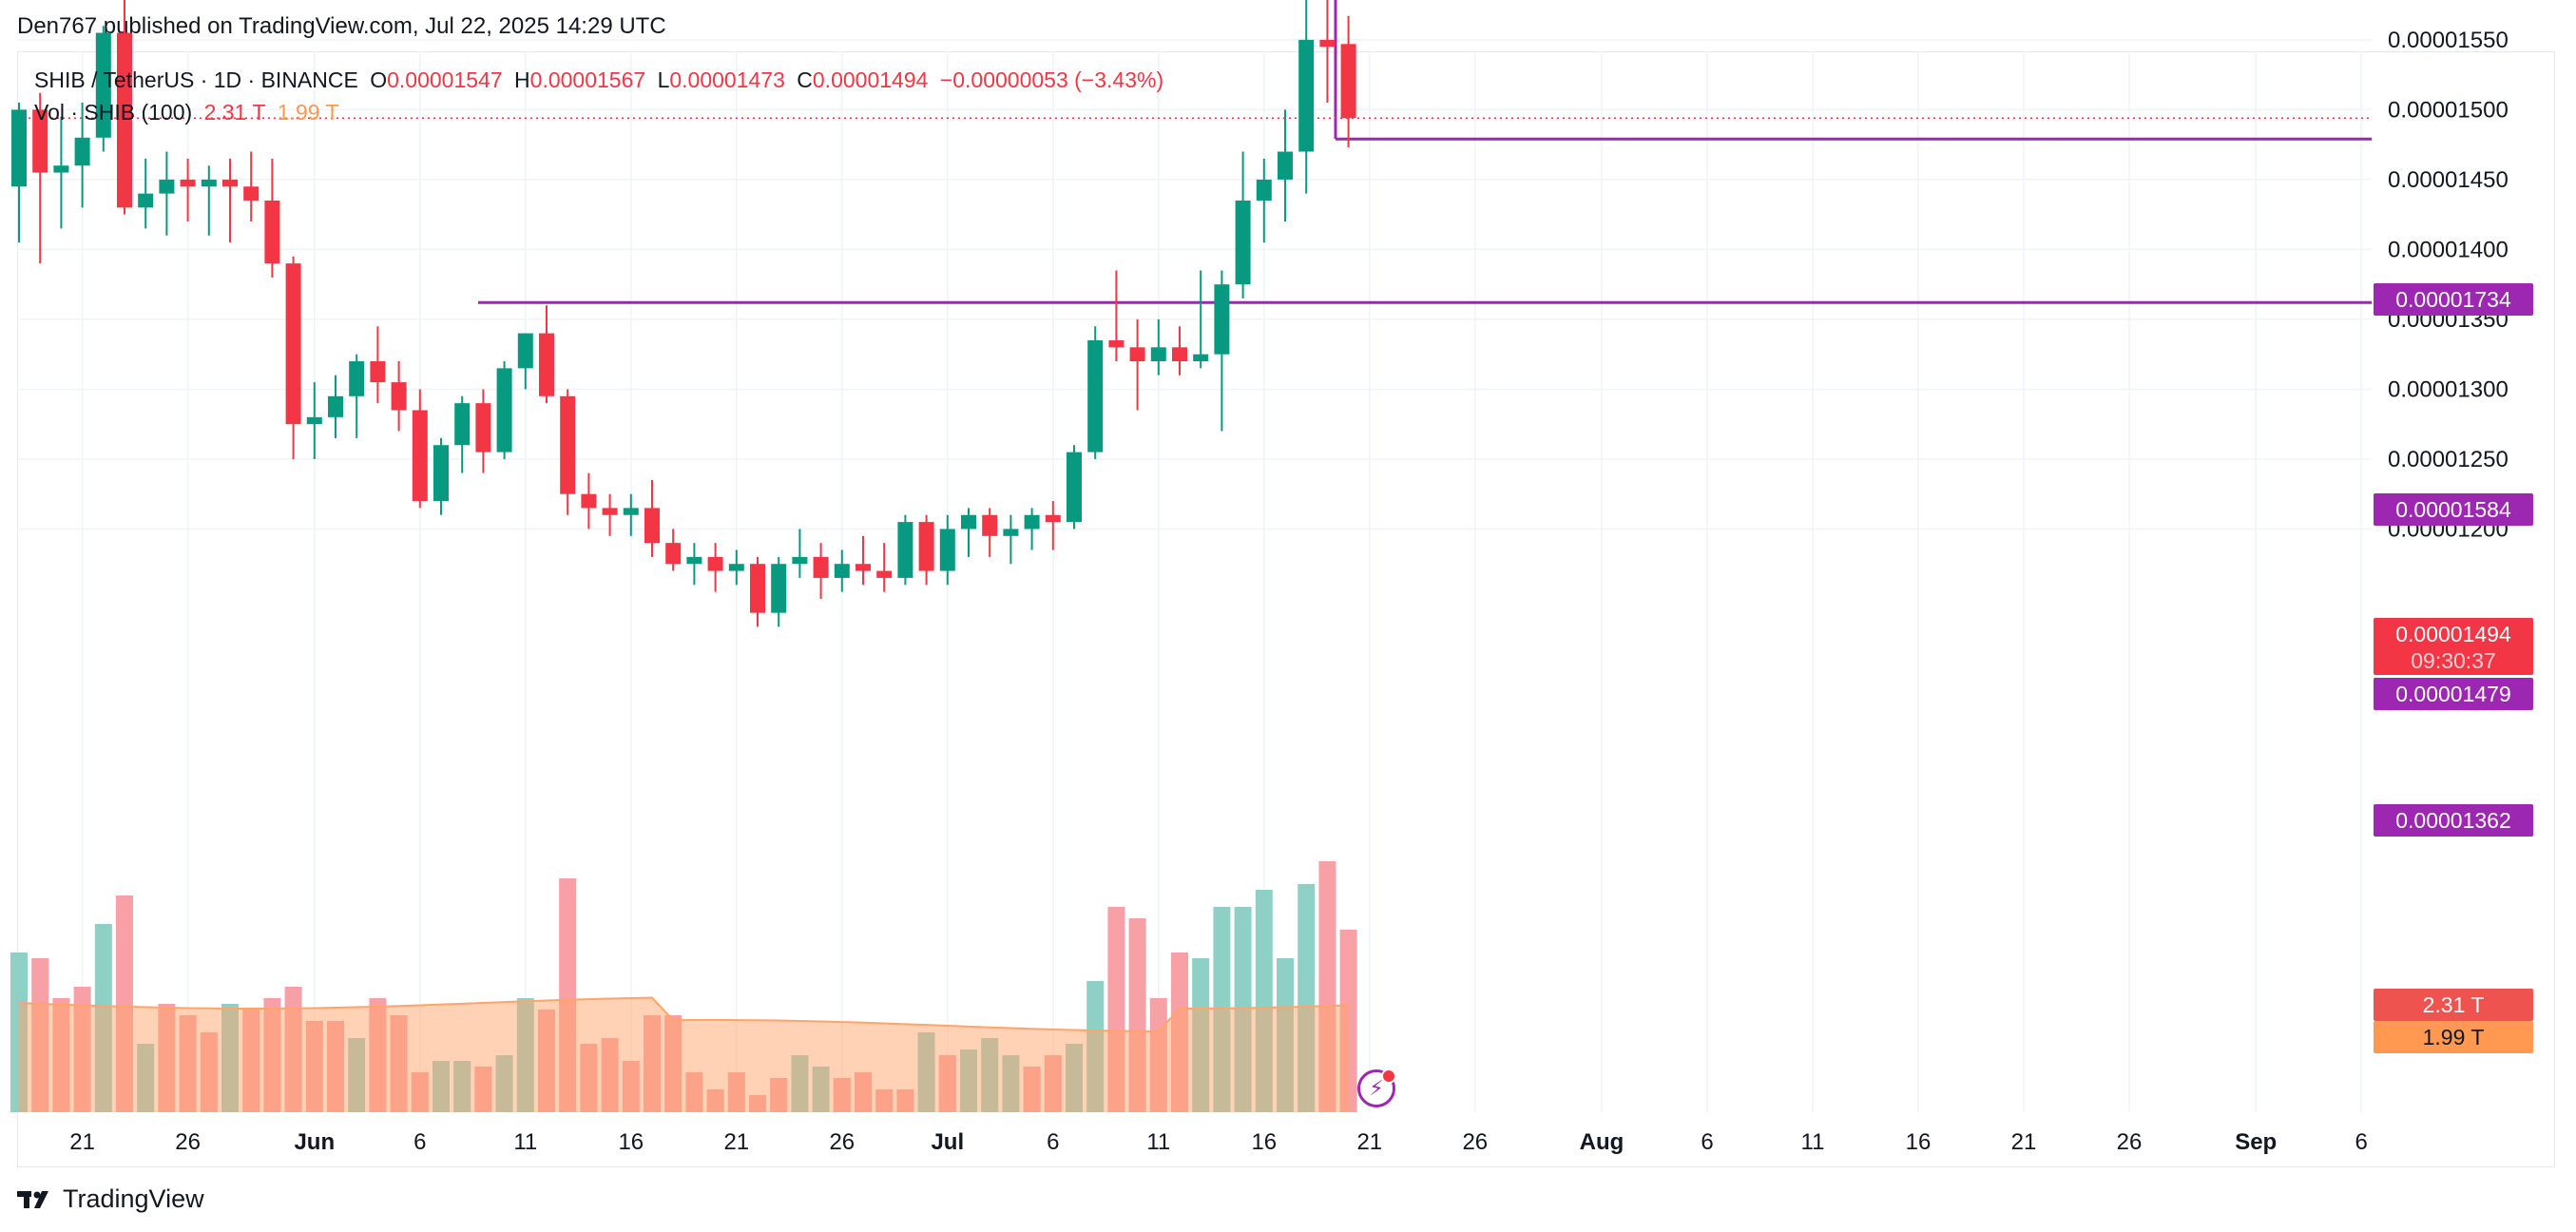 The height and width of the screenshot is (1232, 2576). What do you see at coordinates (2448, 40) in the screenshot?
I see `y-tick-label: 0.00001550` at bounding box center [2448, 40].